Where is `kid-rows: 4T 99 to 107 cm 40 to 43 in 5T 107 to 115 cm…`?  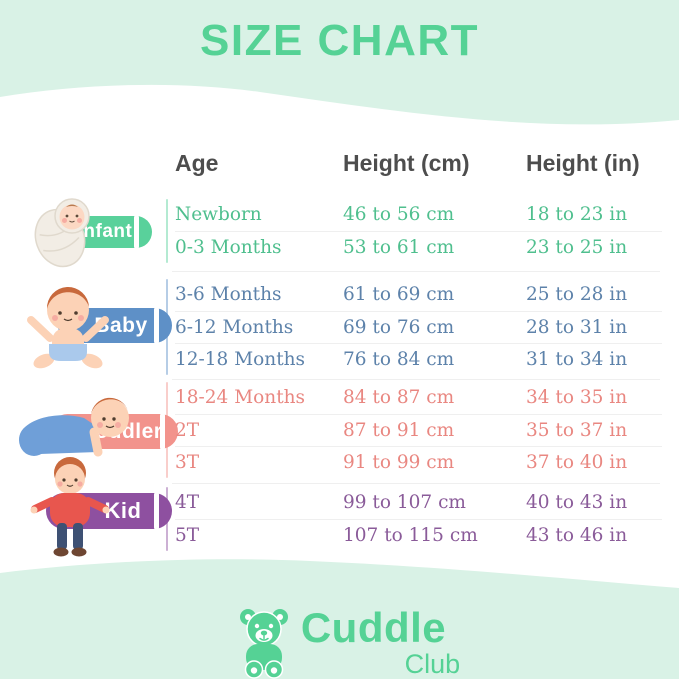
kid-rows: 4T 99 to 107 cm 40 to 43 in 5T 107 to 115 cm… is located at coordinates (418, 519).